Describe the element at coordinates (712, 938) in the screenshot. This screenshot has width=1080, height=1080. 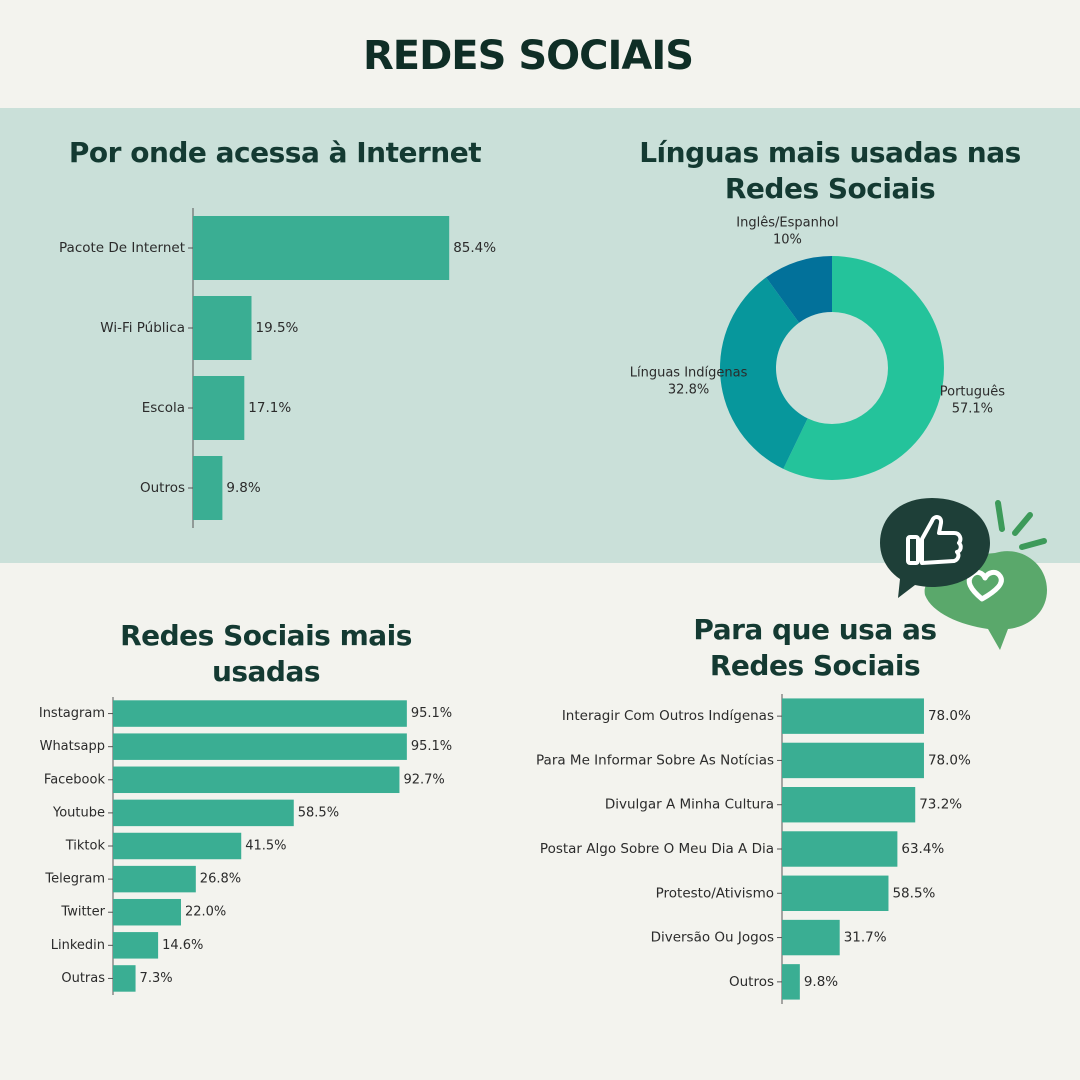
I see `y-tick-label: Diversão Ou Jogos` at that location.